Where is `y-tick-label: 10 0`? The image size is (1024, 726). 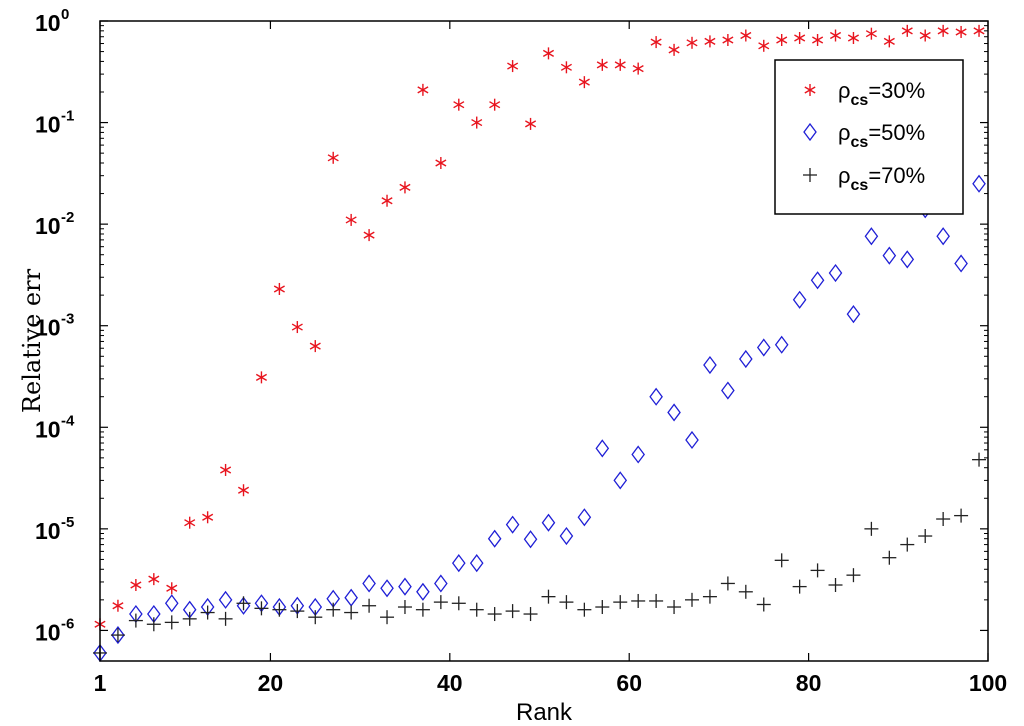 y-tick-label: 10 0 is located at coordinates (52, 21).